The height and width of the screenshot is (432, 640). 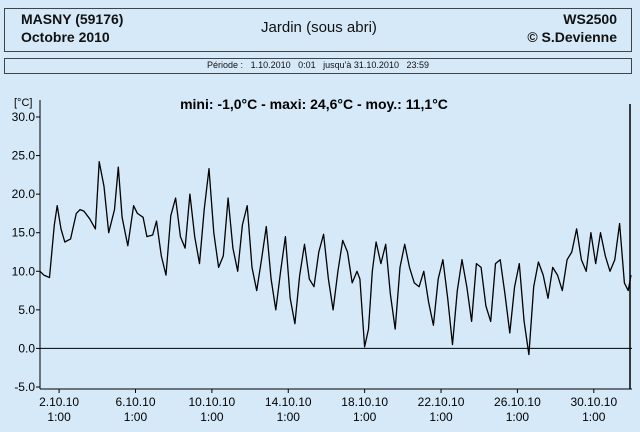 What do you see at coordinates (24, 117) in the screenshot?
I see `y-tick-label: 30.0` at bounding box center [24, 117].